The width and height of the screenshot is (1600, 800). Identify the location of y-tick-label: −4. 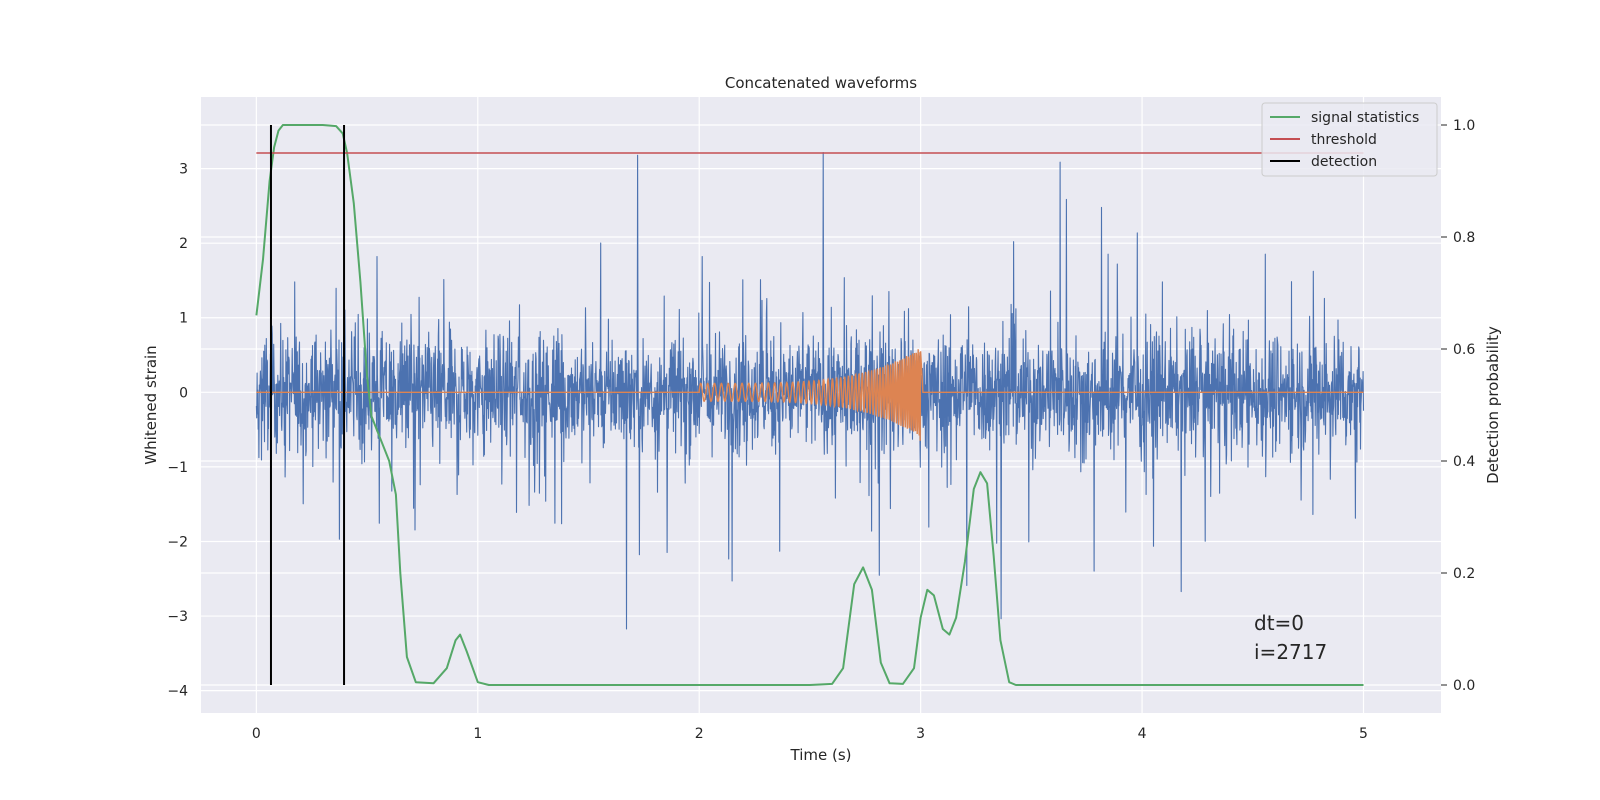
(177, 692).